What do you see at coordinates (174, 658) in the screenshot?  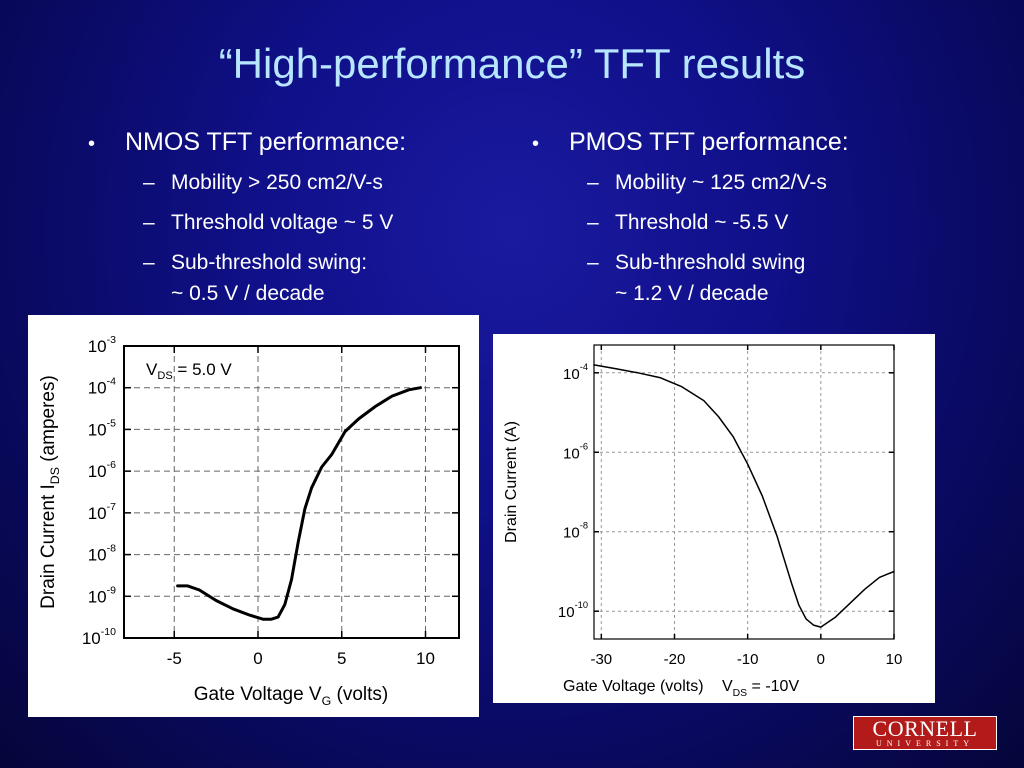 I see `x-tick-label: -5` at bounding box center [174, 658].